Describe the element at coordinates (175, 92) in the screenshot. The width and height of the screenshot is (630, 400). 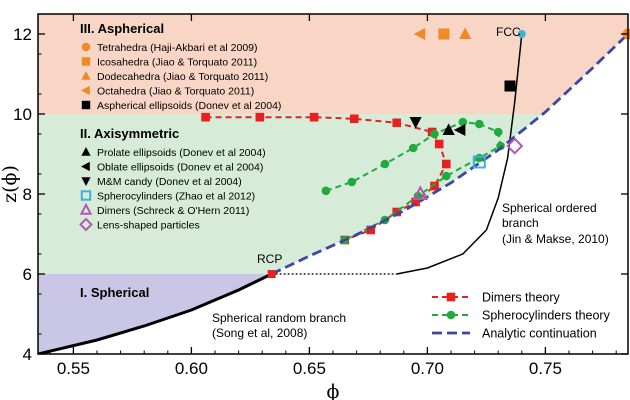
I see `legend-entry-0-3: Octahedra (Jiao & Torquato 2011)` at that location.